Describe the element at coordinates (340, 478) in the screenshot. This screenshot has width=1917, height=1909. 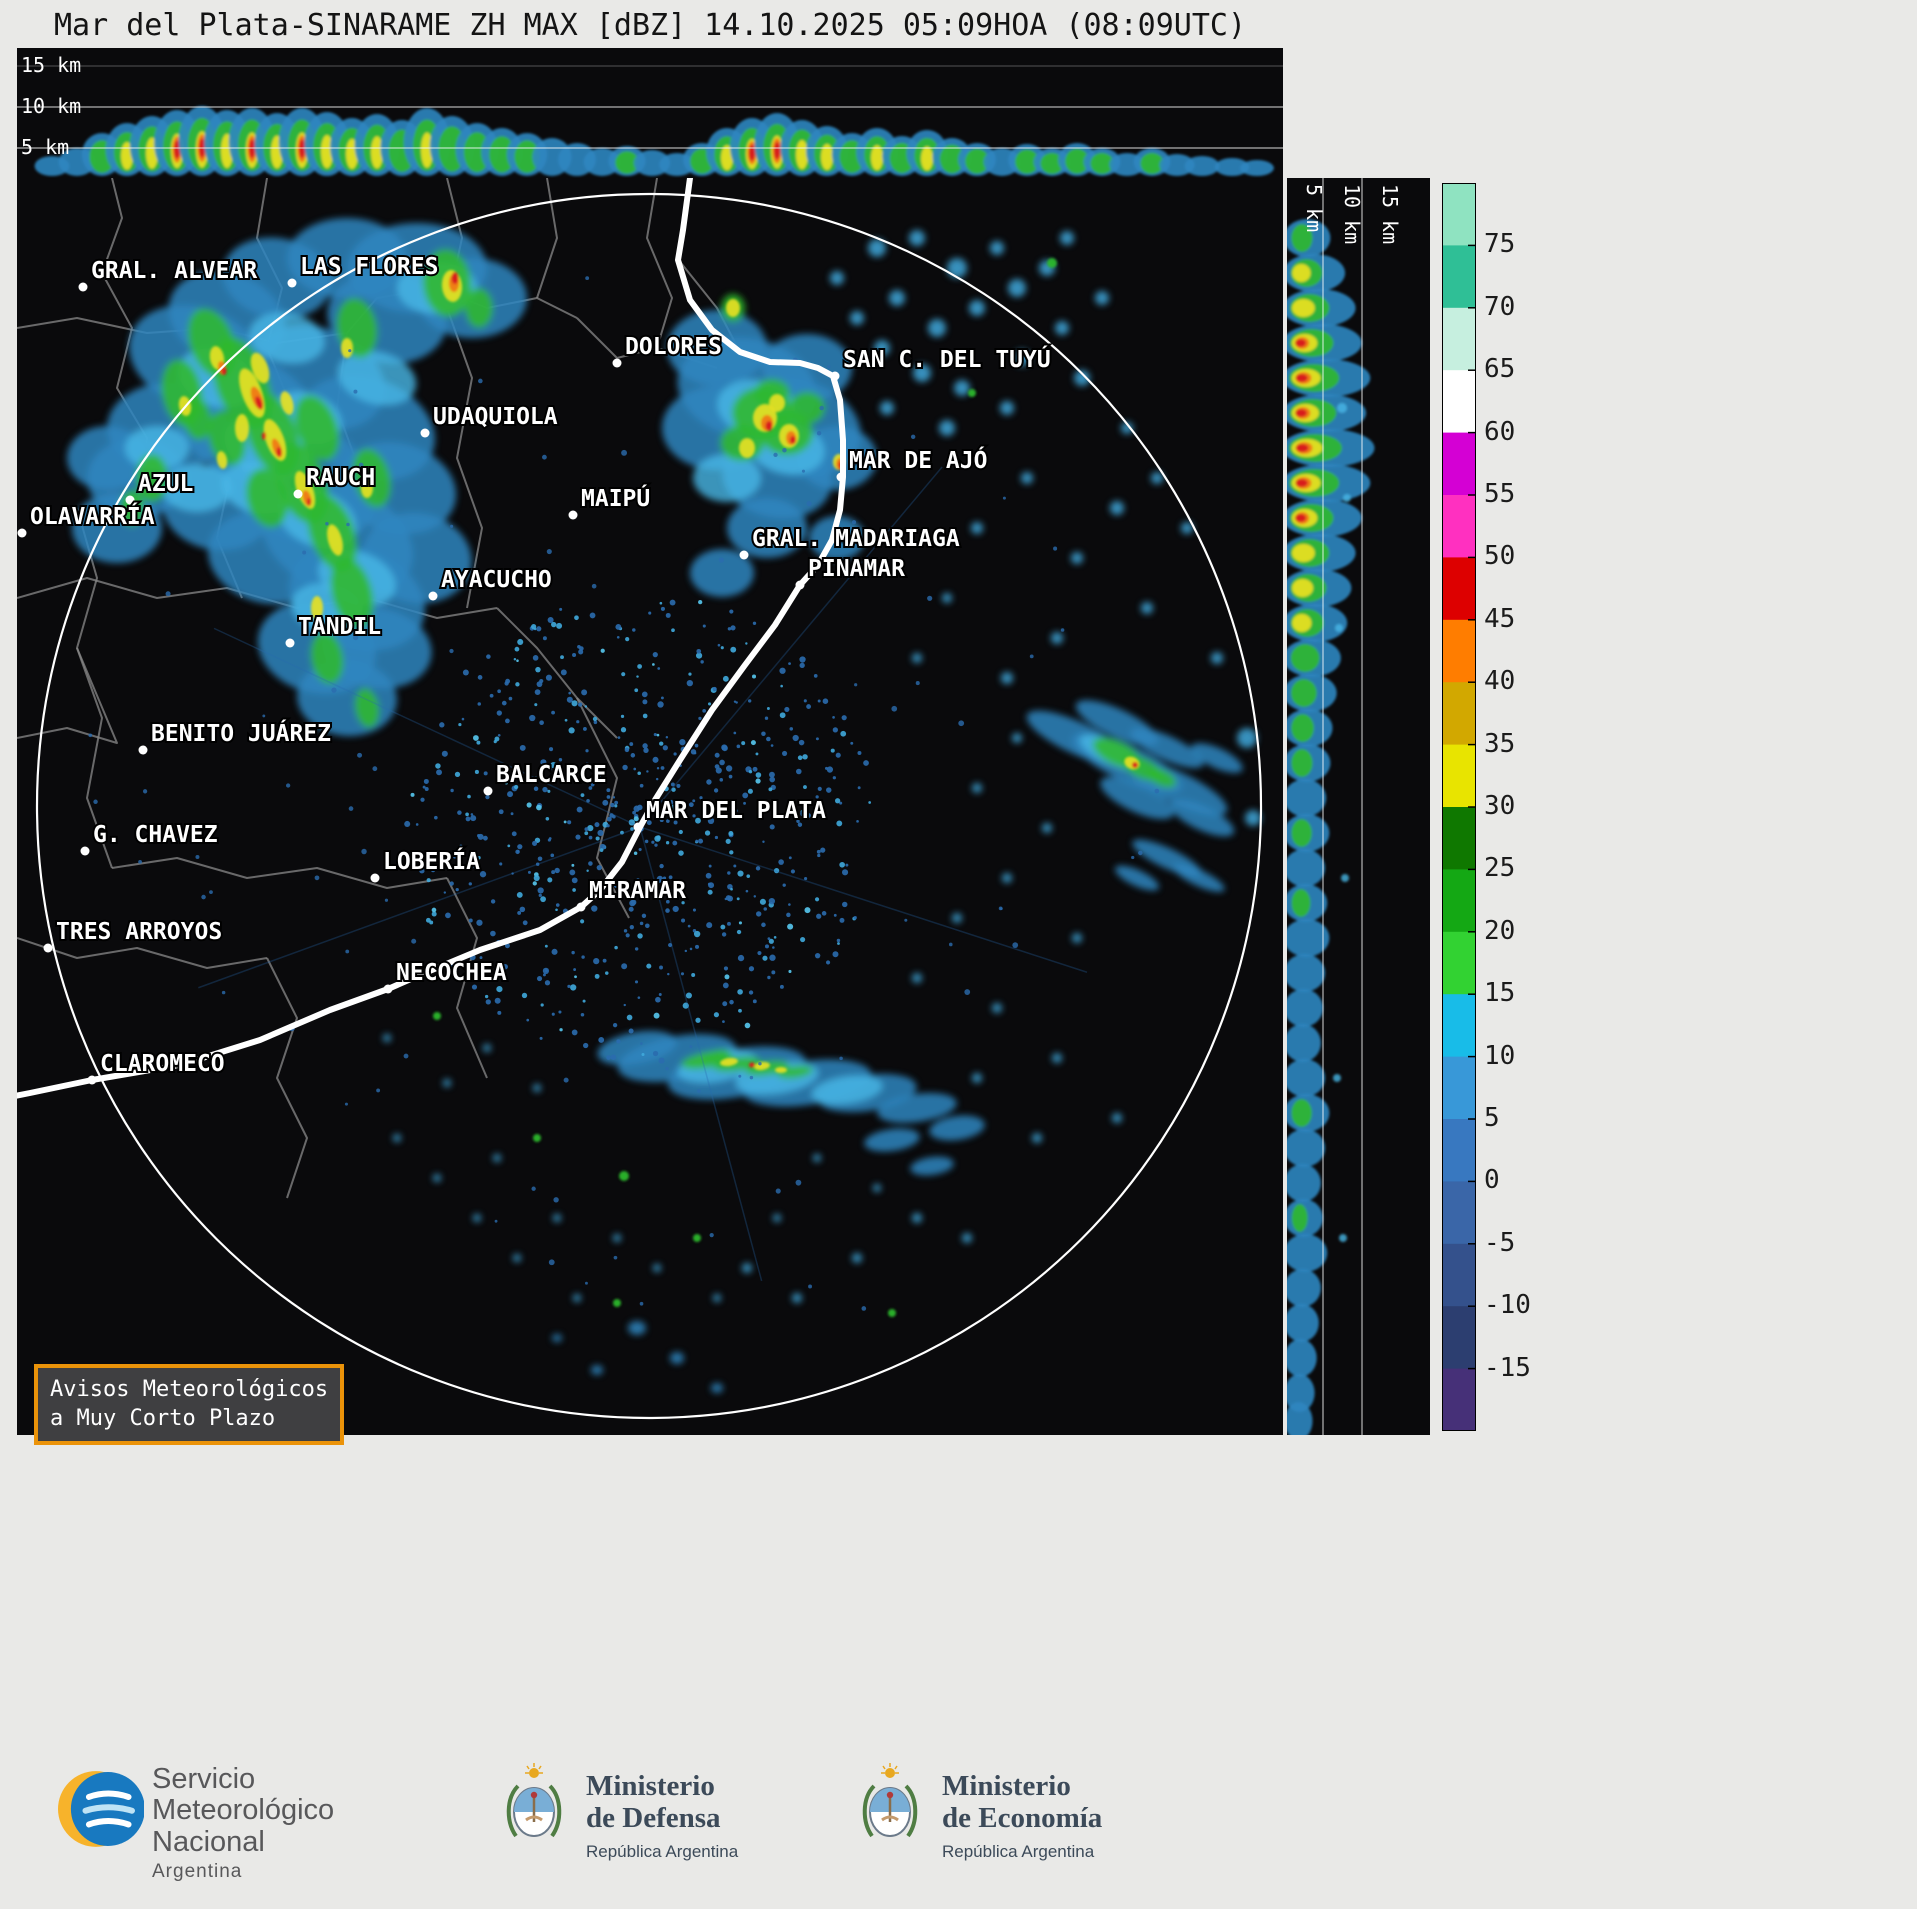
I see `city-label: RAUCH` at that location.